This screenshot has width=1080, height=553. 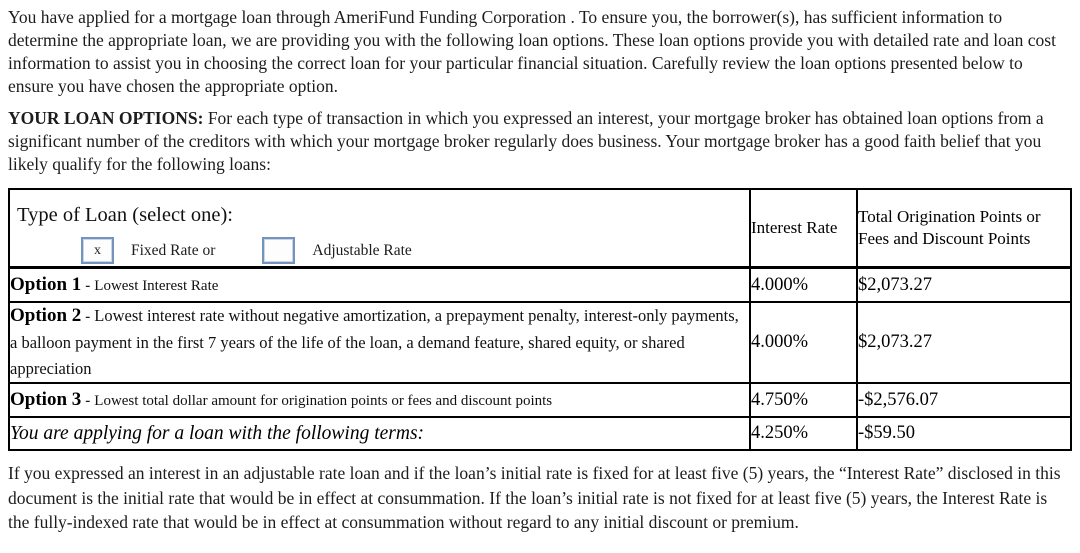 What do you see at coordinates (964, 342) in the screenshot?
I see `option-2-points-fees: $2,073.27` at bounding box center [964, 342].